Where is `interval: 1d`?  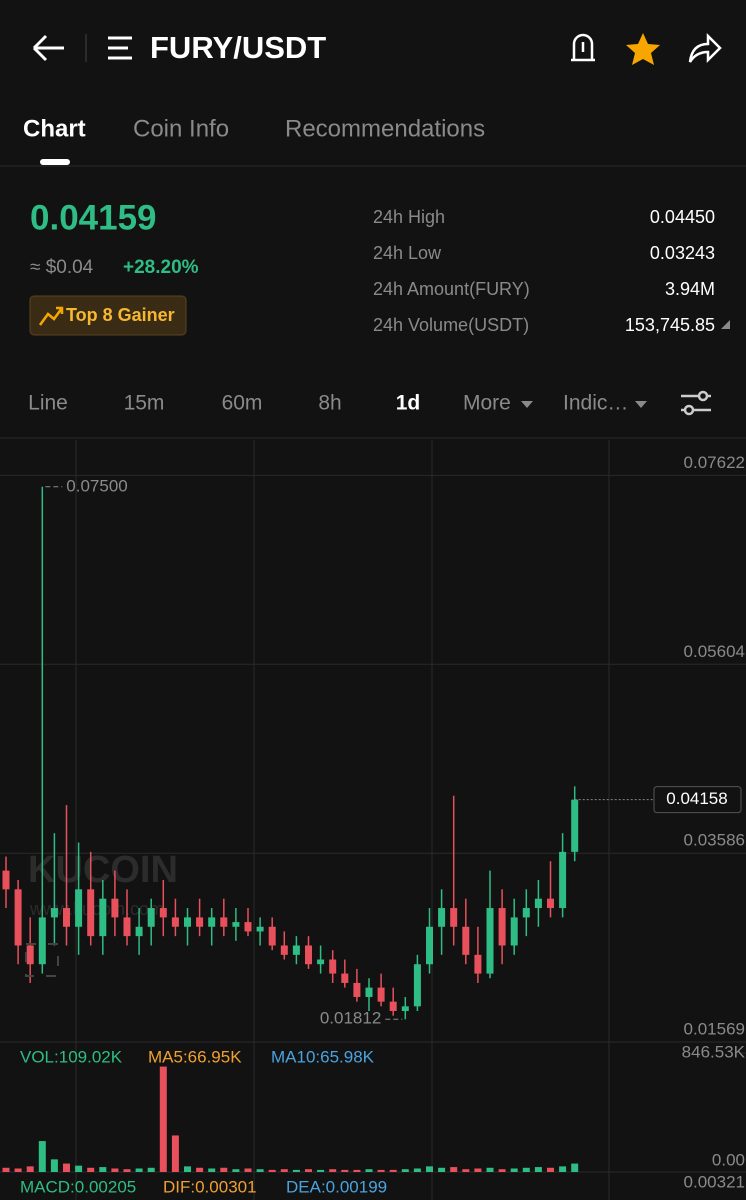 interval: 1d is located at coordinates (408, 403).